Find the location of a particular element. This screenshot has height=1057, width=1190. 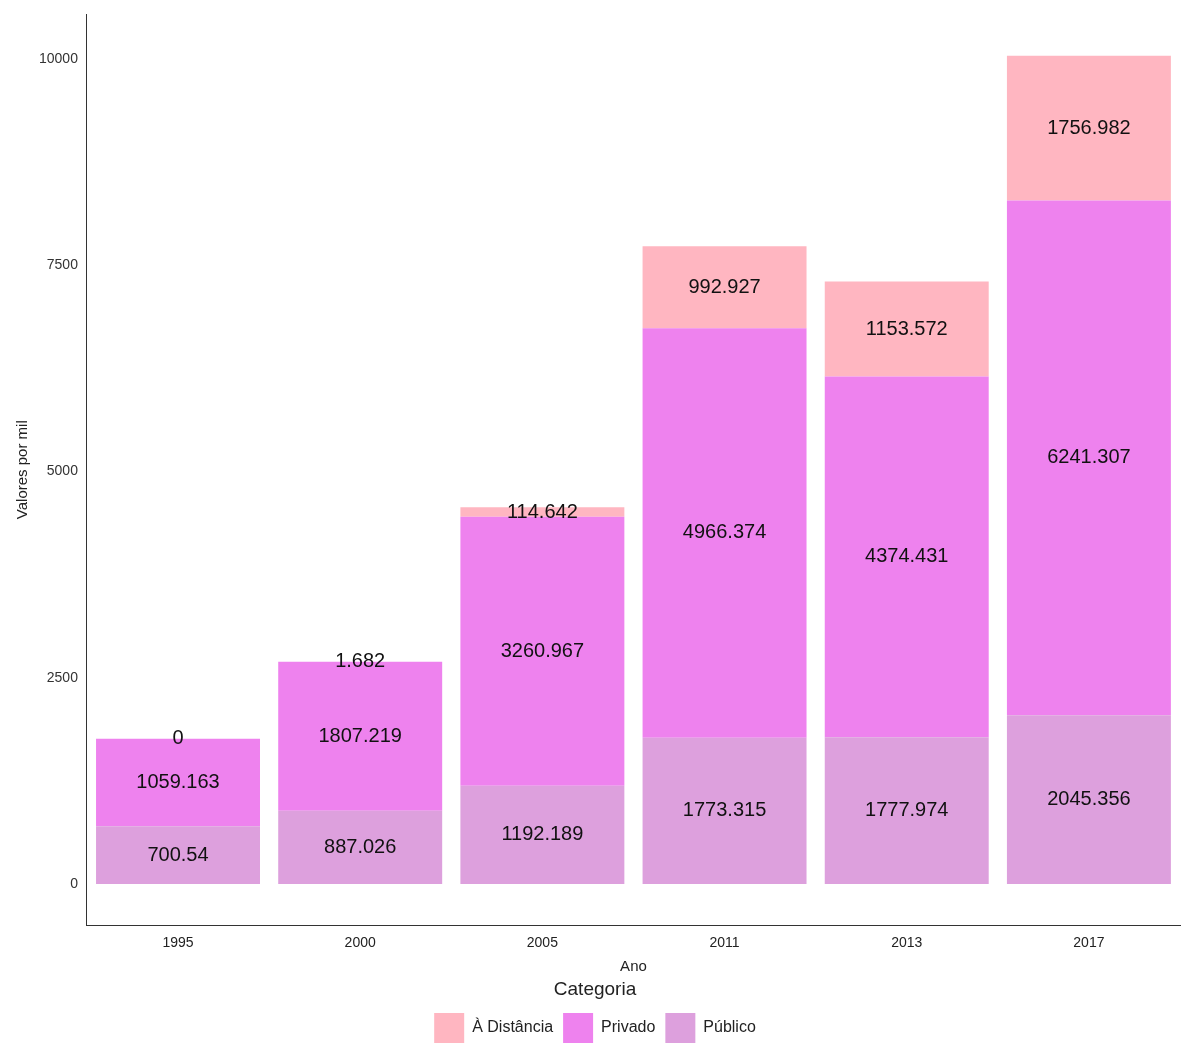

data-label: 114.642 is located at coordinates (542, 510).